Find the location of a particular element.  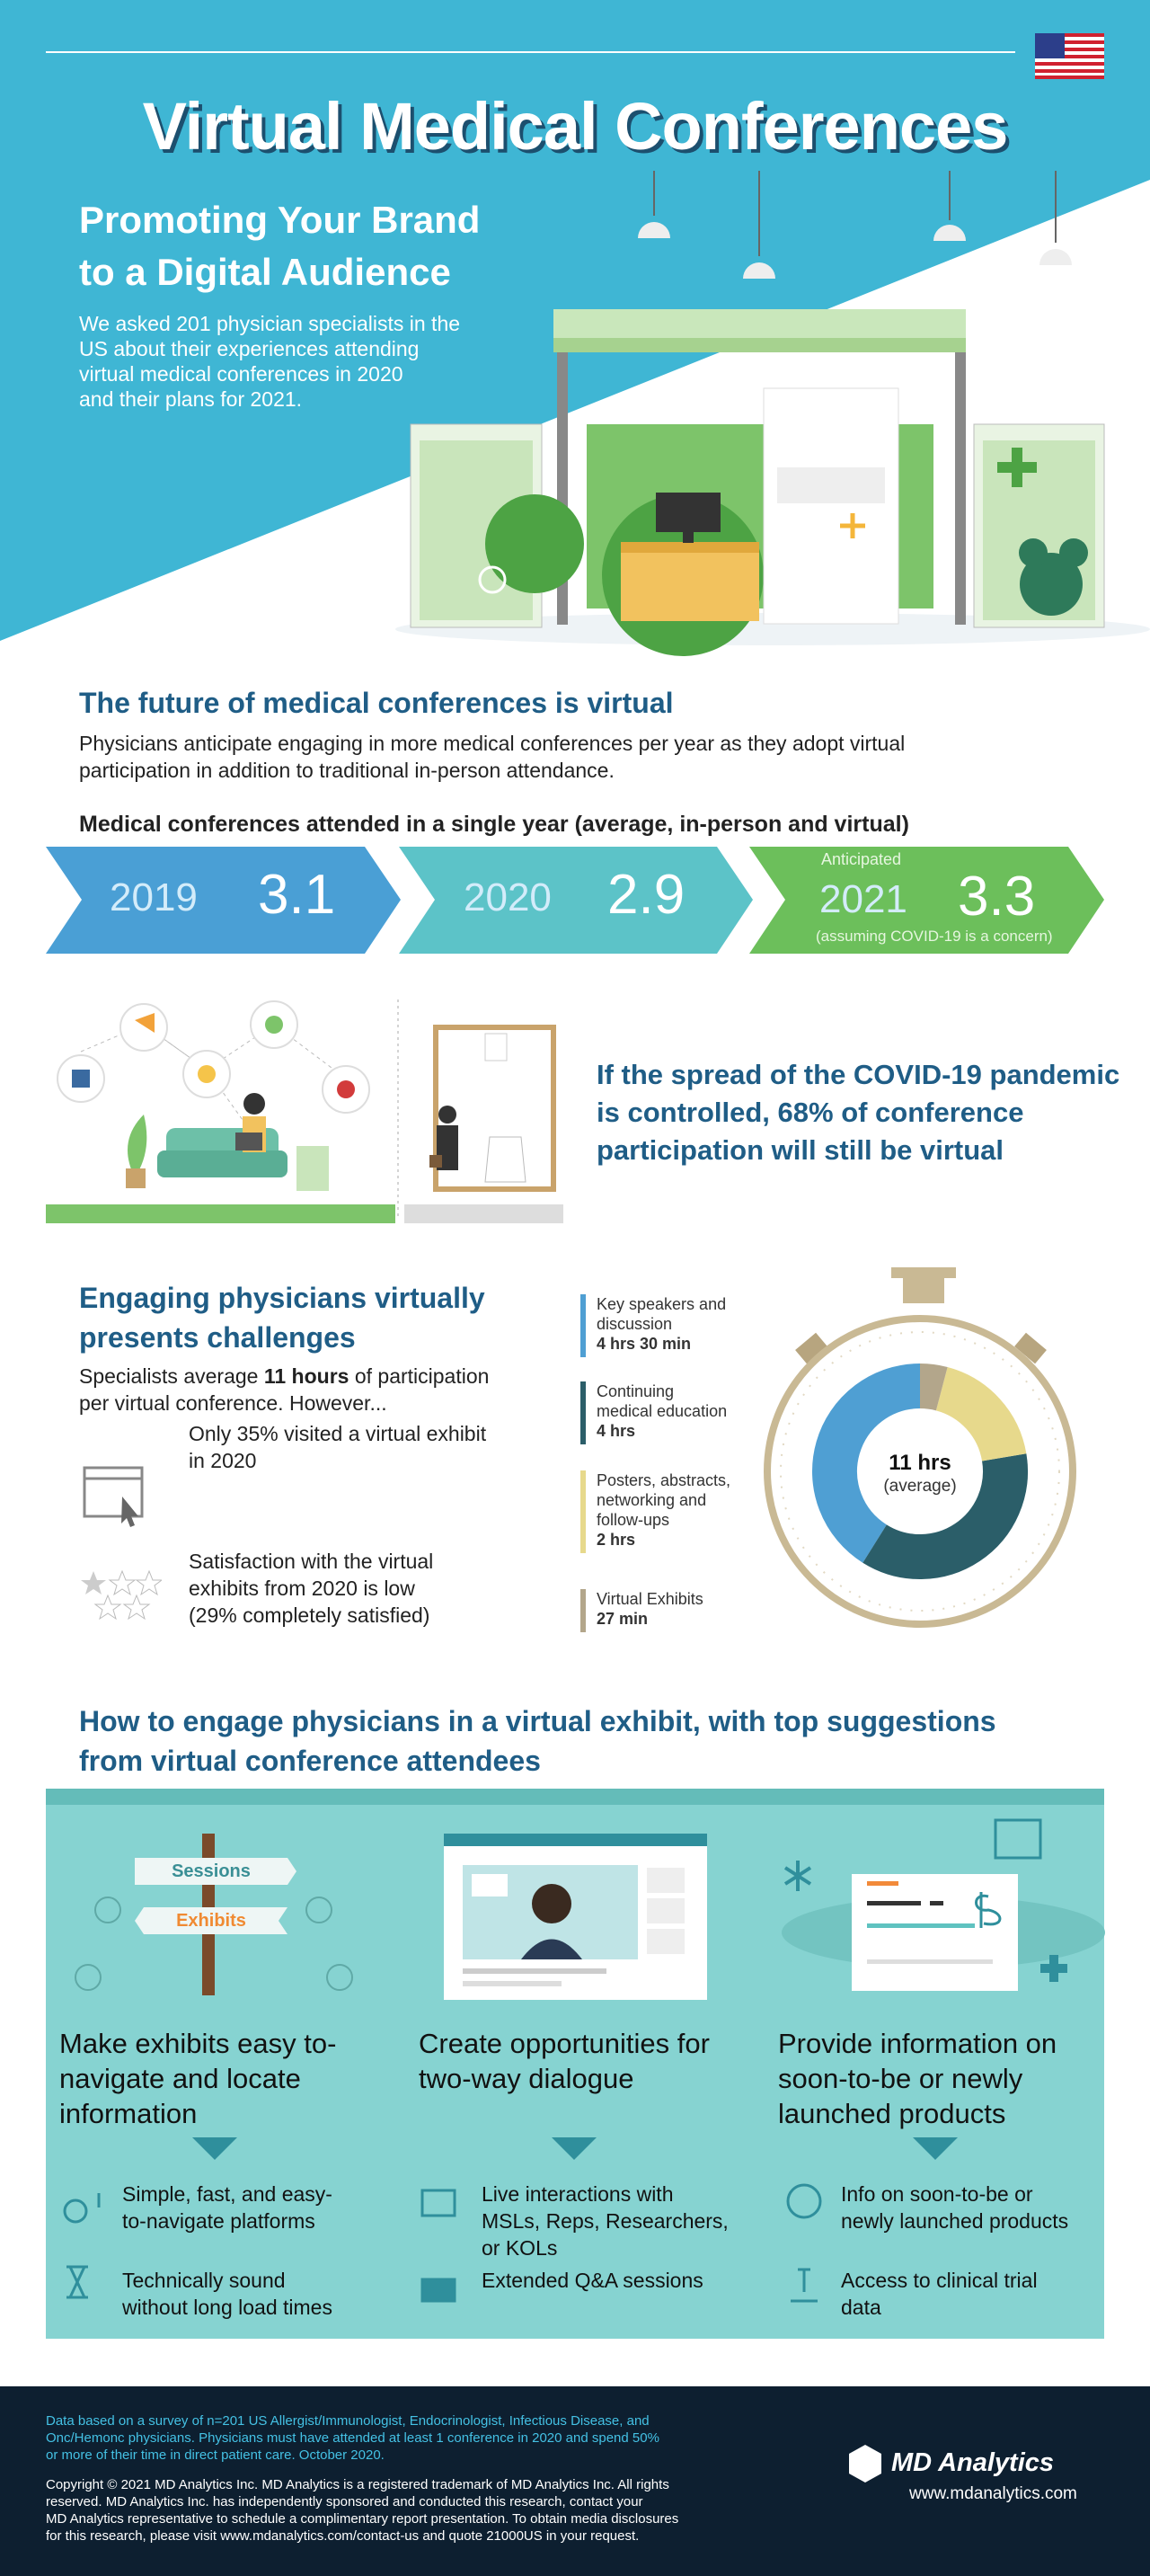

text-line: exhibits from 2020 is low is located at coordinates (302, 1588).